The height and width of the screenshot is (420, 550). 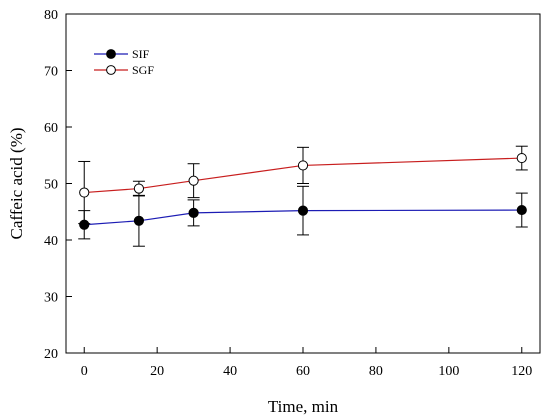 I want to click on y-tick-label: 20, so click(x=51, y=354).